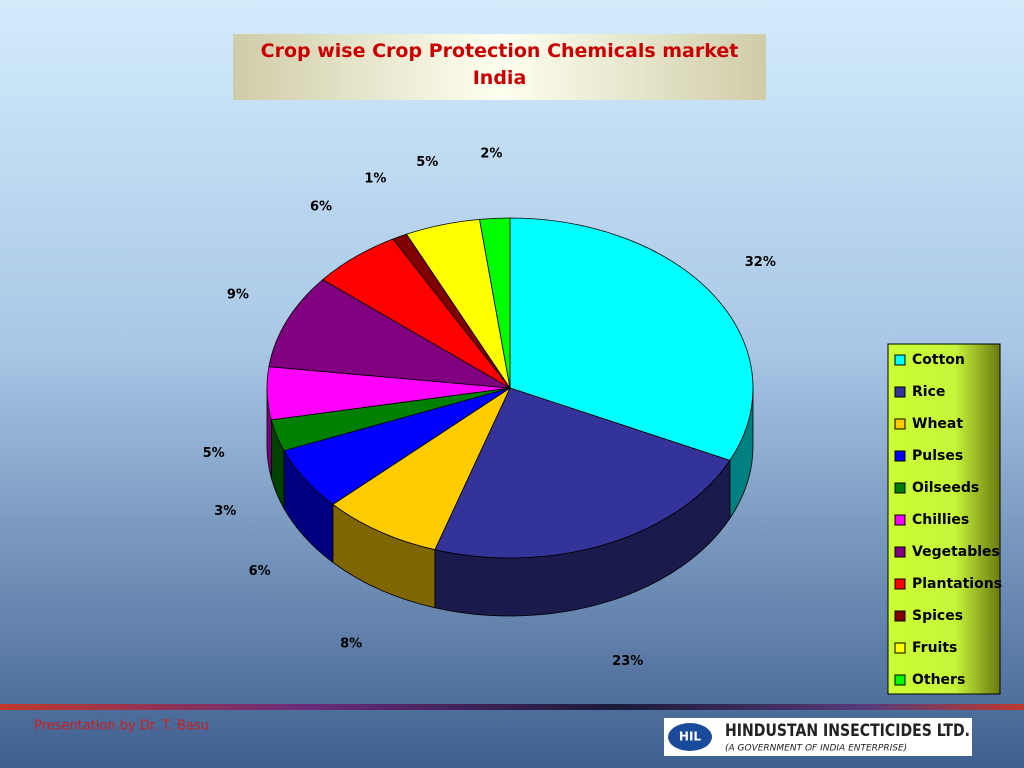 The image size is (1024, 768). I want to click on legend-label: Fruits, so click(934, 648).